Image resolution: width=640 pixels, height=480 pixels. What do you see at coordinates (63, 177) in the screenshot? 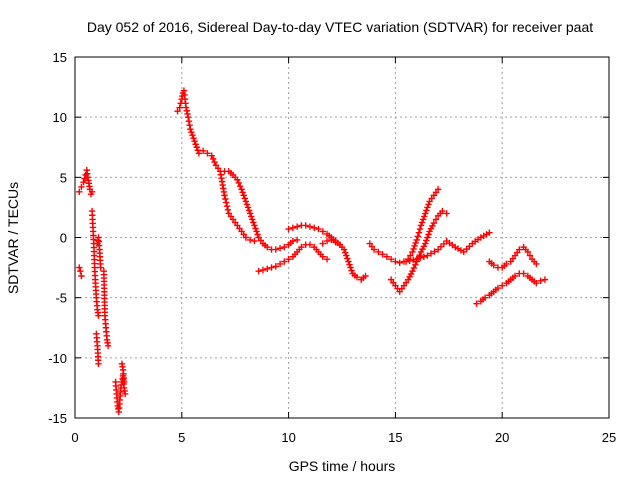
I see `y-tick-label: 5` at bounding box center [63, 177].